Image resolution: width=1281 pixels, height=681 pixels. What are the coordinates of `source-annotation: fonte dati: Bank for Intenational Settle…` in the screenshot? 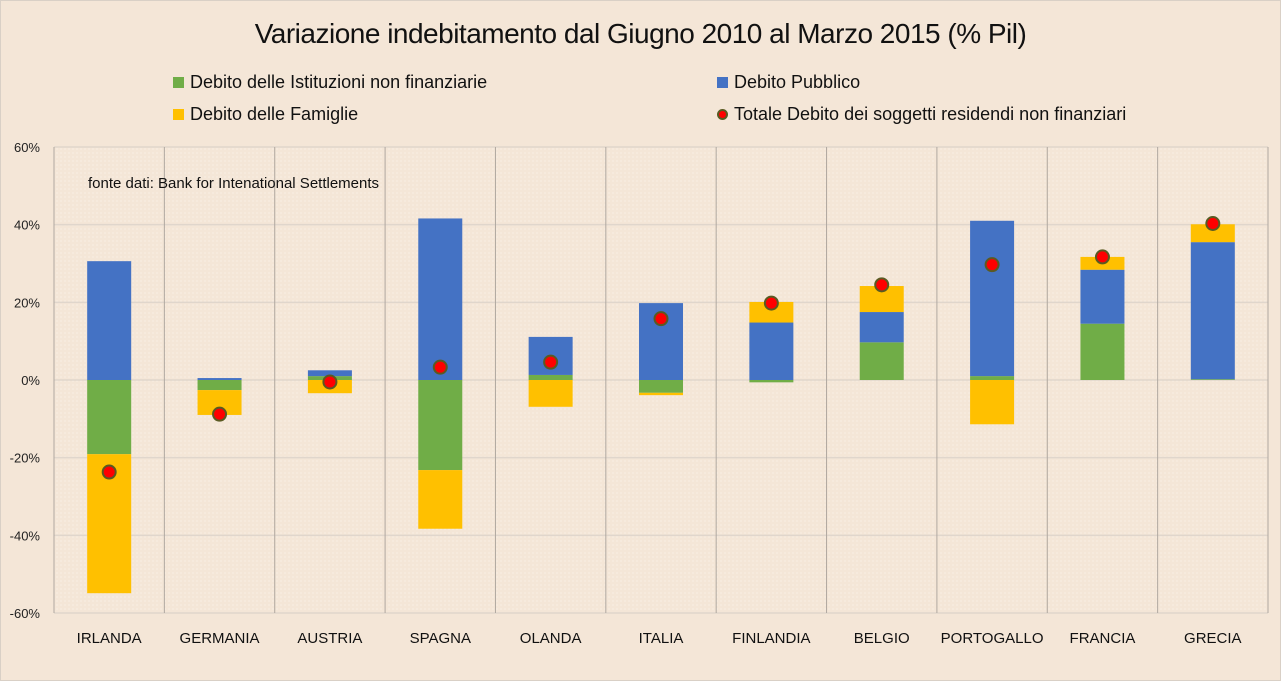 It's located at (233, 183).